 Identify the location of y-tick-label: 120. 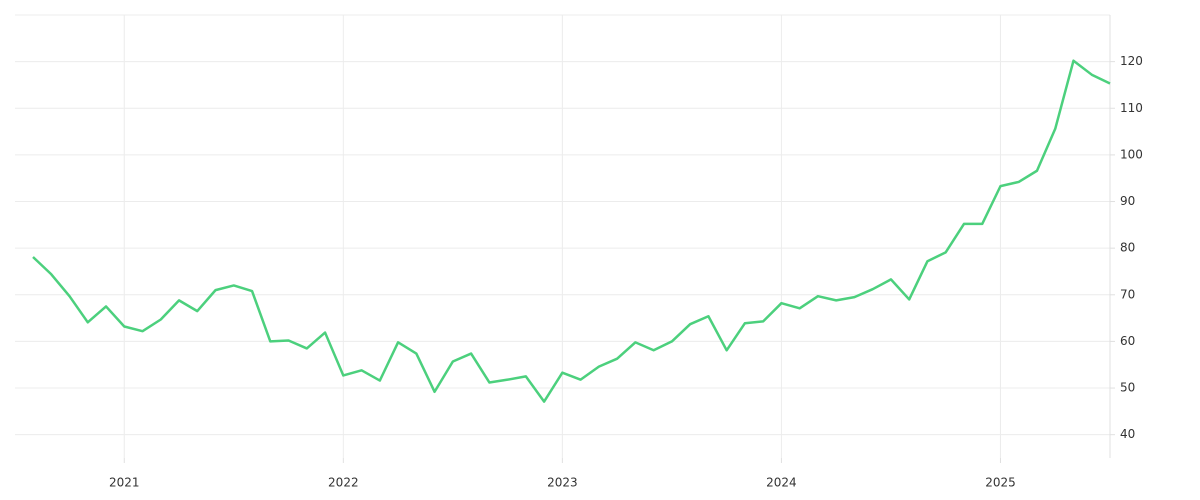
(1131, 61).